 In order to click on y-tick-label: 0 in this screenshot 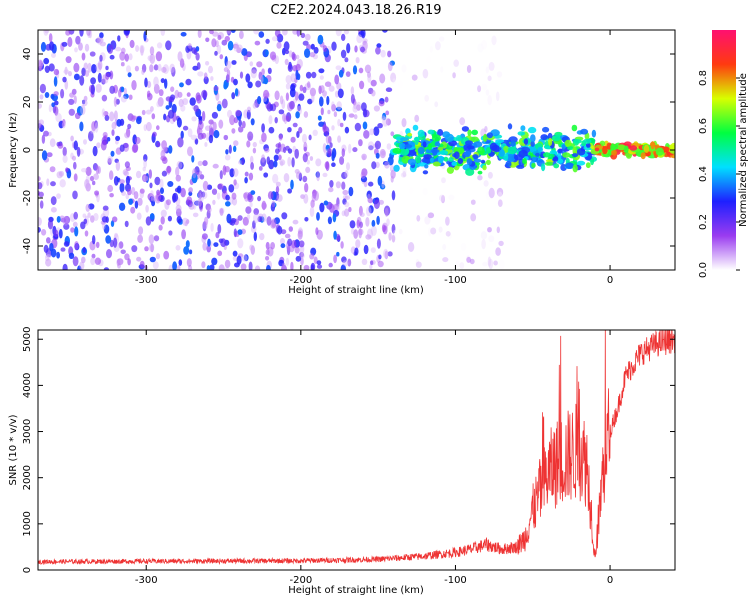, I will do `click(27, 150)`.